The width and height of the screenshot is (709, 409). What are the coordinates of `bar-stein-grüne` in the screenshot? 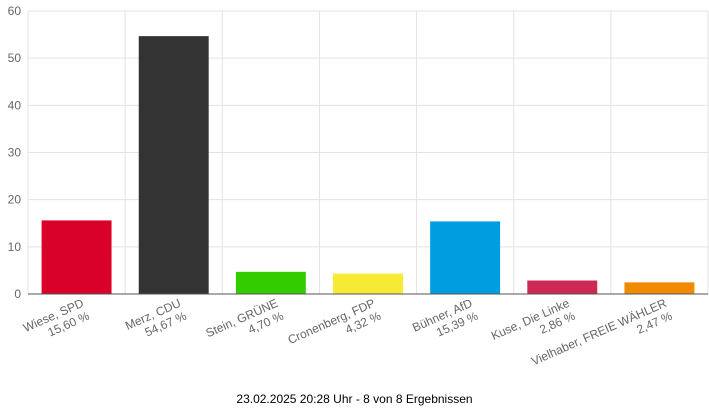 It's located at (270, 282).